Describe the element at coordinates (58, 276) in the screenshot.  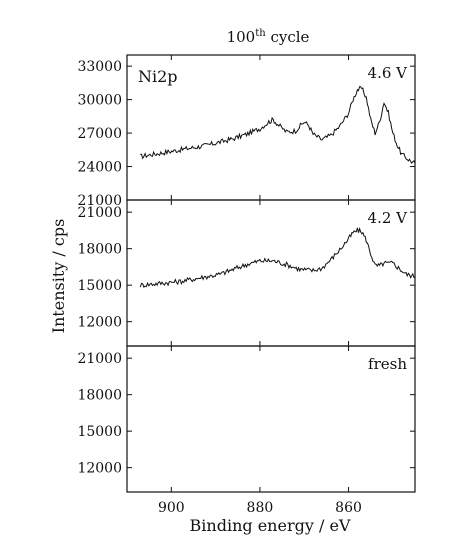
I see `y-axis-label: Intensity / cps` at that location.